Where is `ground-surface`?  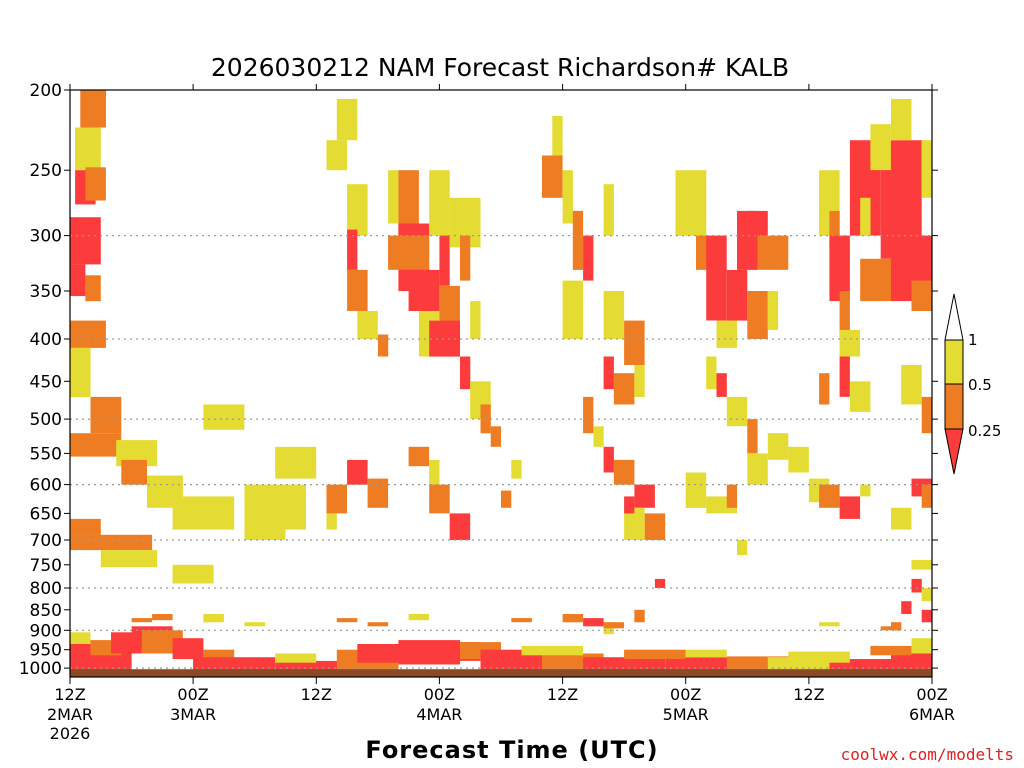
ground-surface is located at coordinates (501, 673).